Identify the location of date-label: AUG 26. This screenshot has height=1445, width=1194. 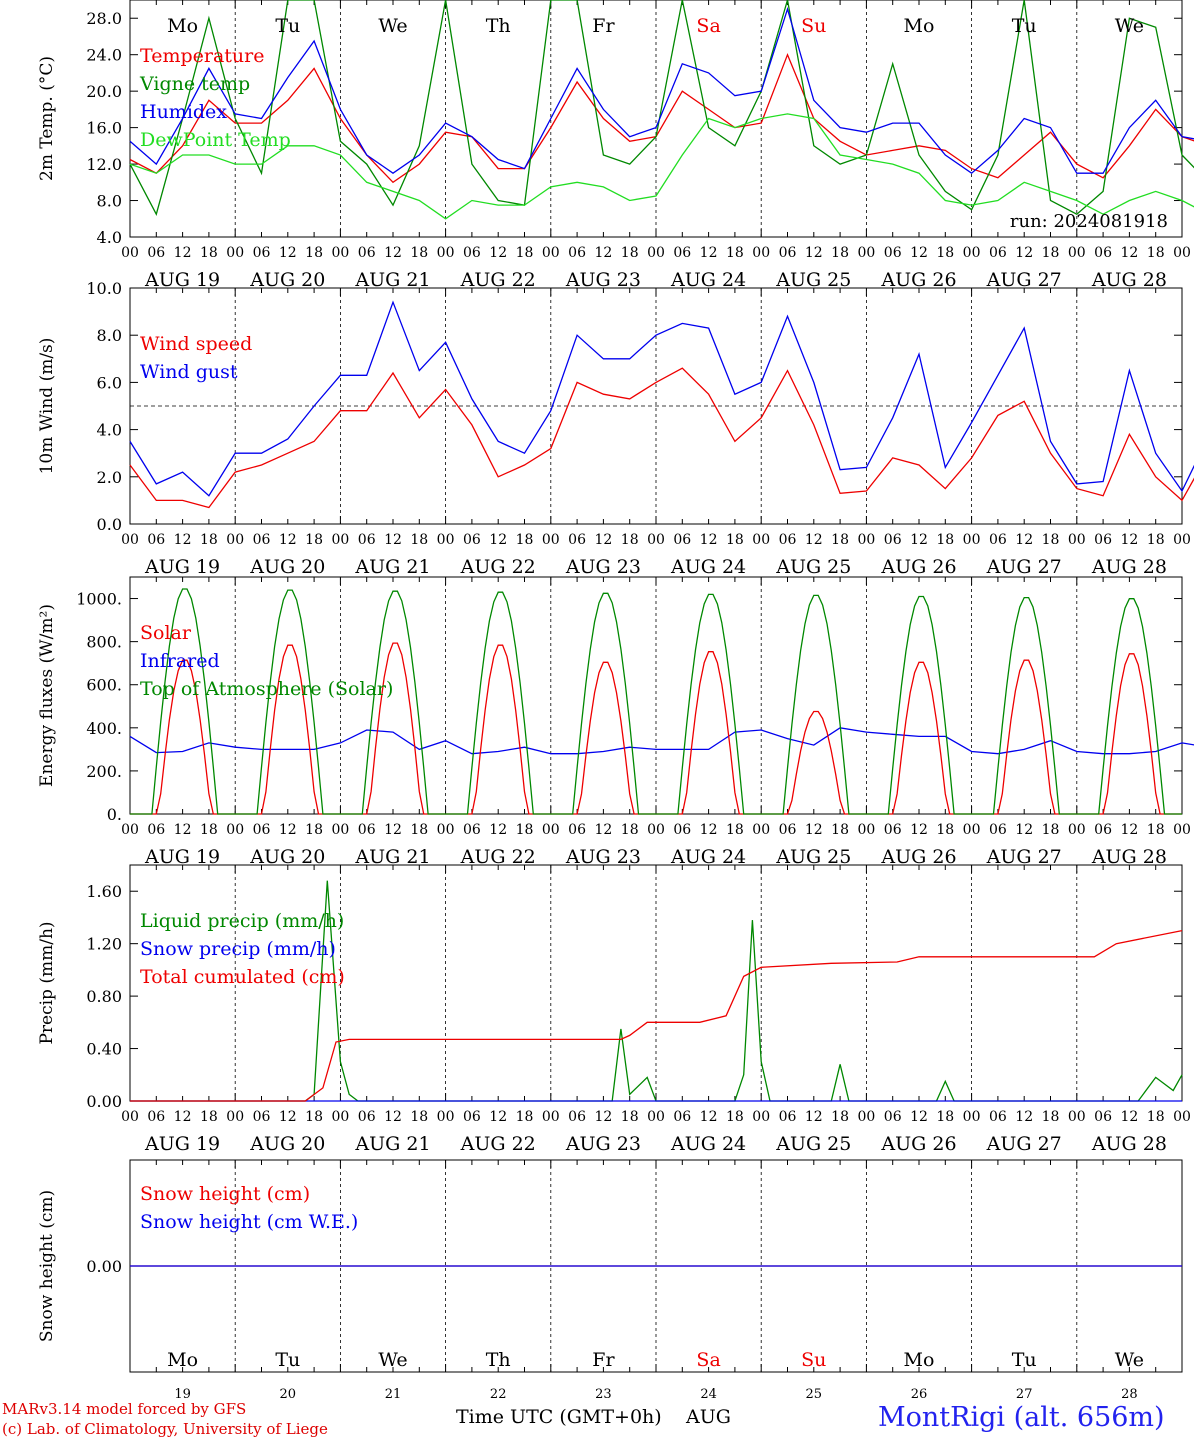
(918, 280).